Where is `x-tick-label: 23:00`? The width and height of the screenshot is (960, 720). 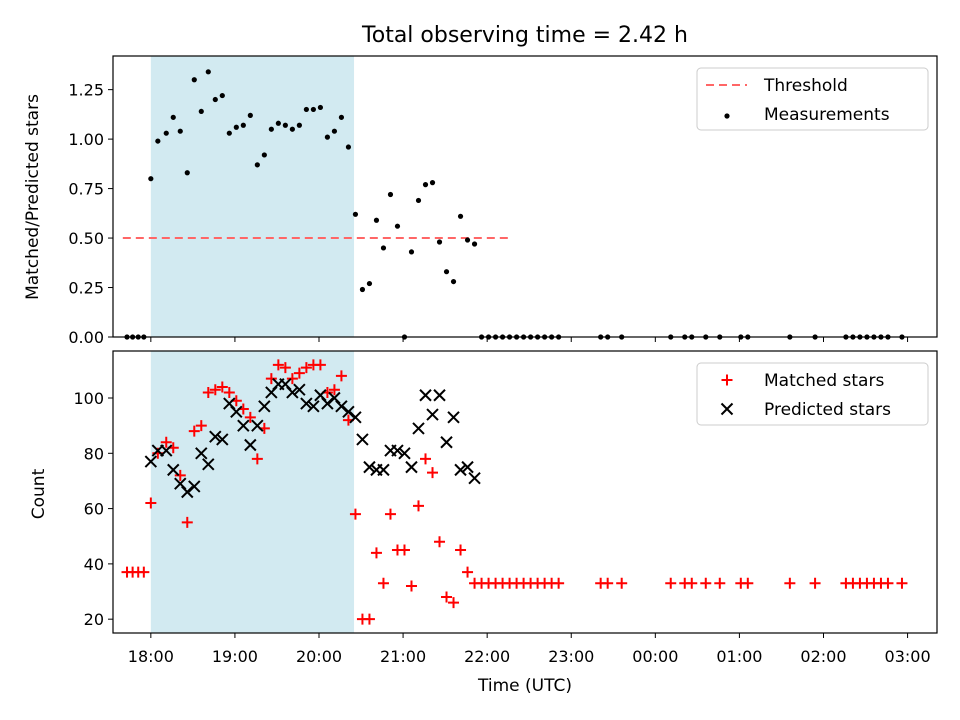 x-tick-label: 23:00 is located at coordinates (571, 656).